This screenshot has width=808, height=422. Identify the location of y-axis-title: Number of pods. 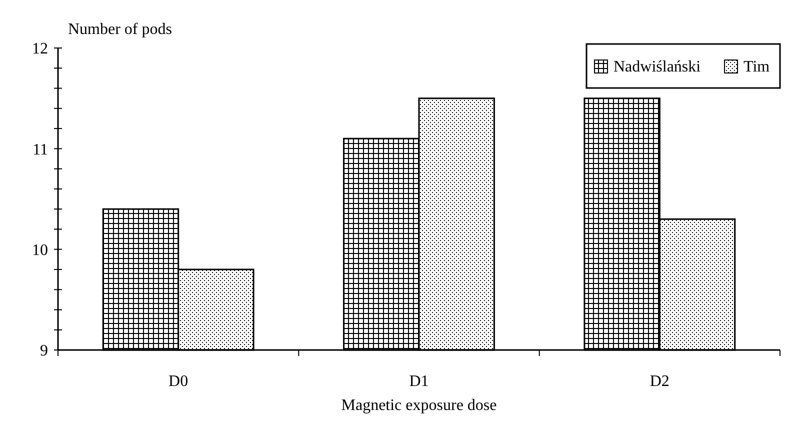
(120, 29).